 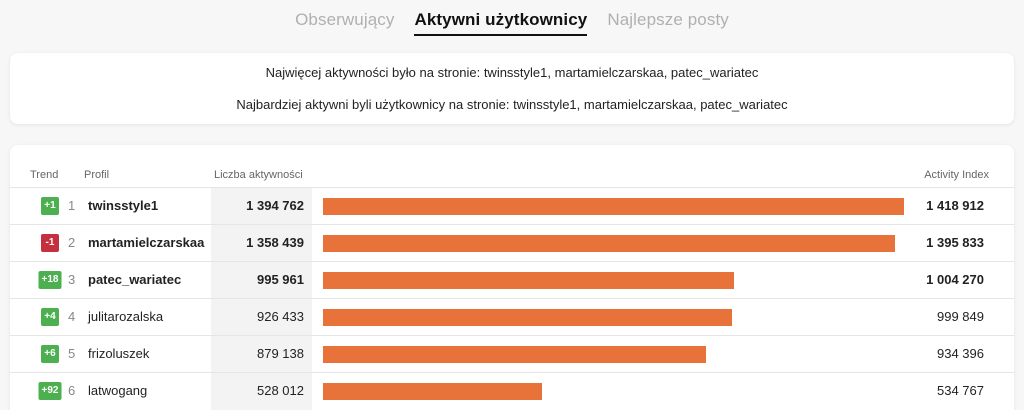 I want to click on trend-badge: +4, so click(x=50, y=317).